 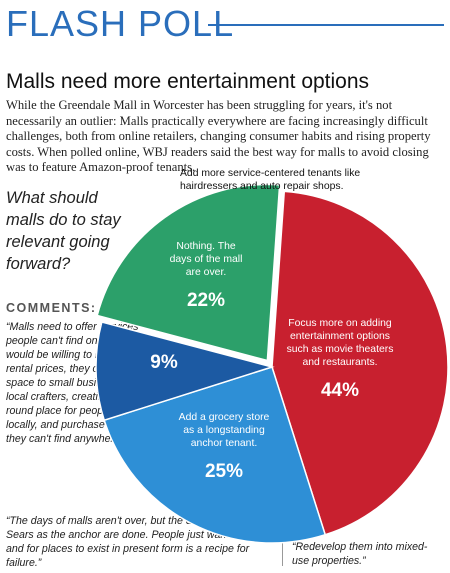 I want to click on quote-divider, so click(x=282, y=553).